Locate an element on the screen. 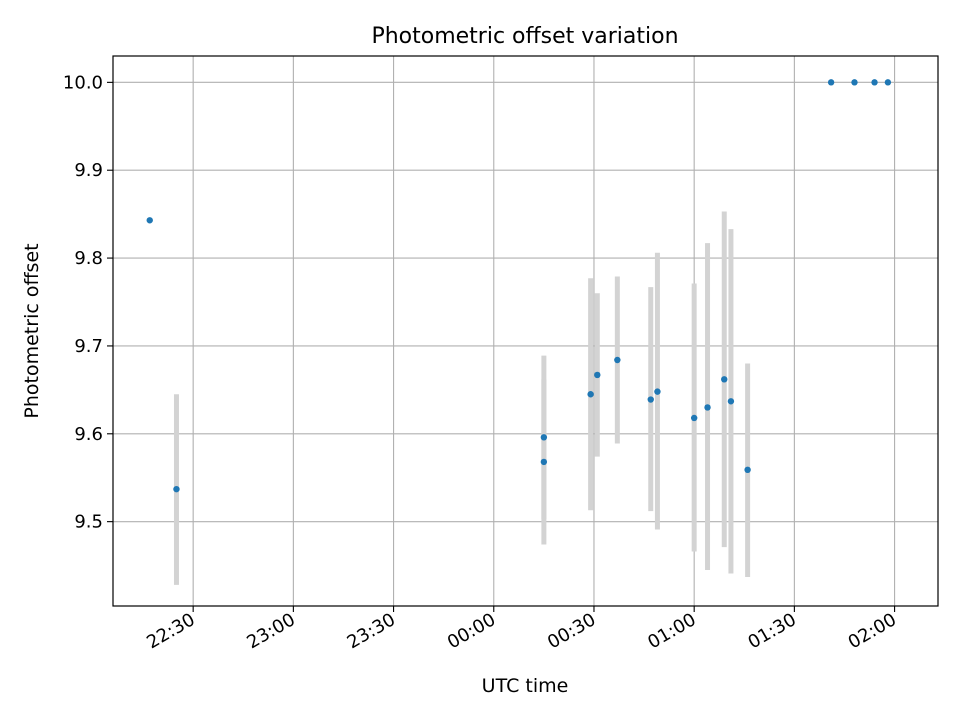 Image resolution: width=960 pixels, height=720 pixels. y-tick-label: 9.8 is located at coordinates (88, 258).